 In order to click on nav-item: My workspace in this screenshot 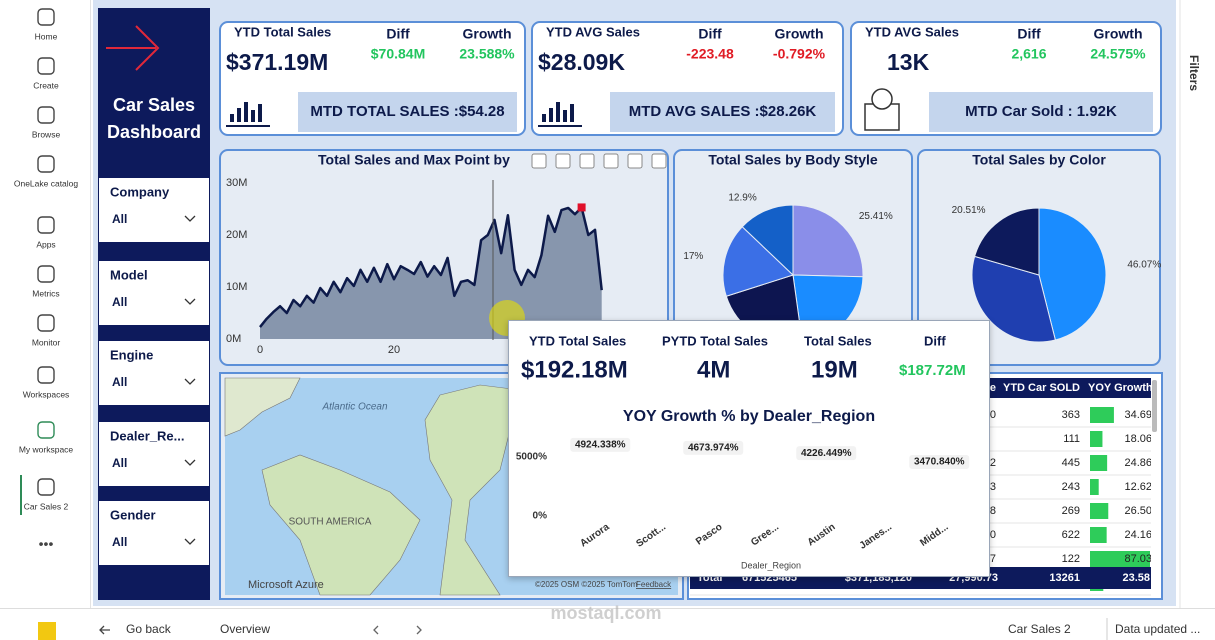, I will do `click(46, 437)`.